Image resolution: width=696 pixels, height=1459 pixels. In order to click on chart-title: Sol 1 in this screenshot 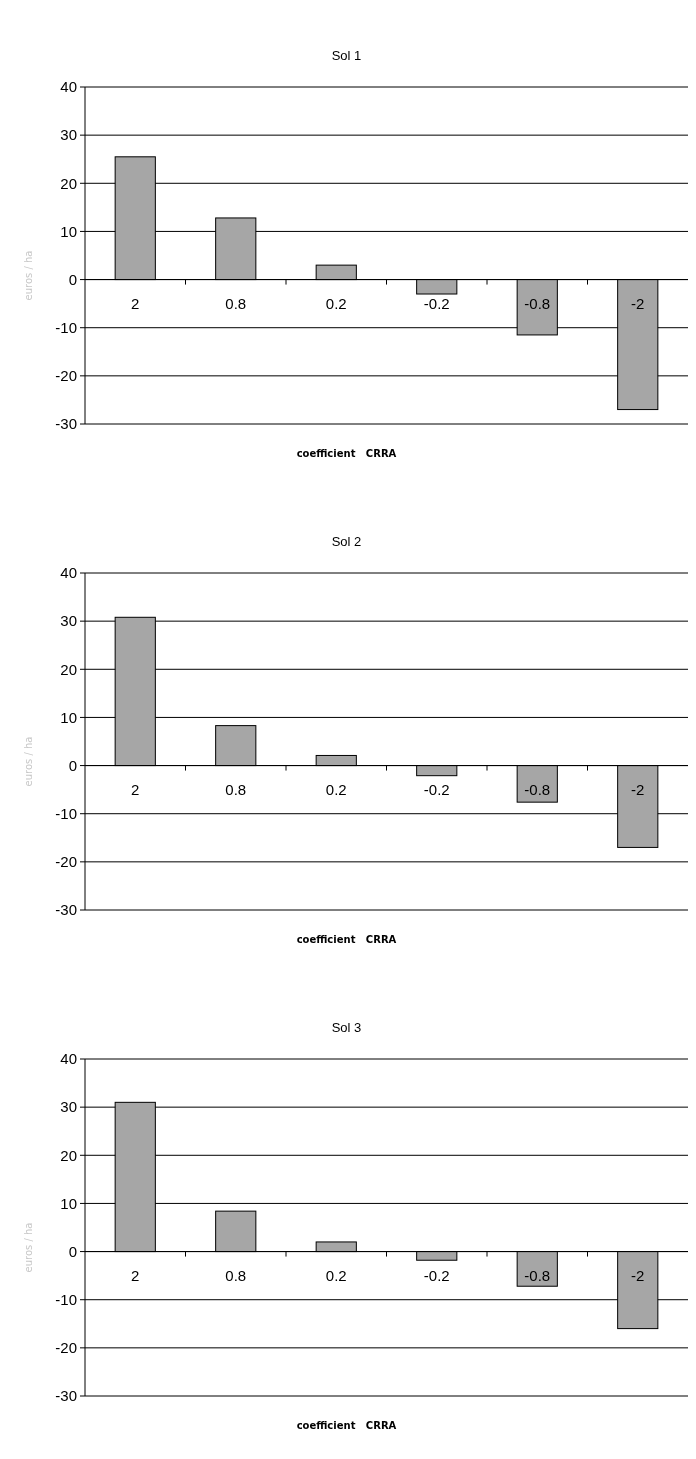, I will do `click(346, 55)`.